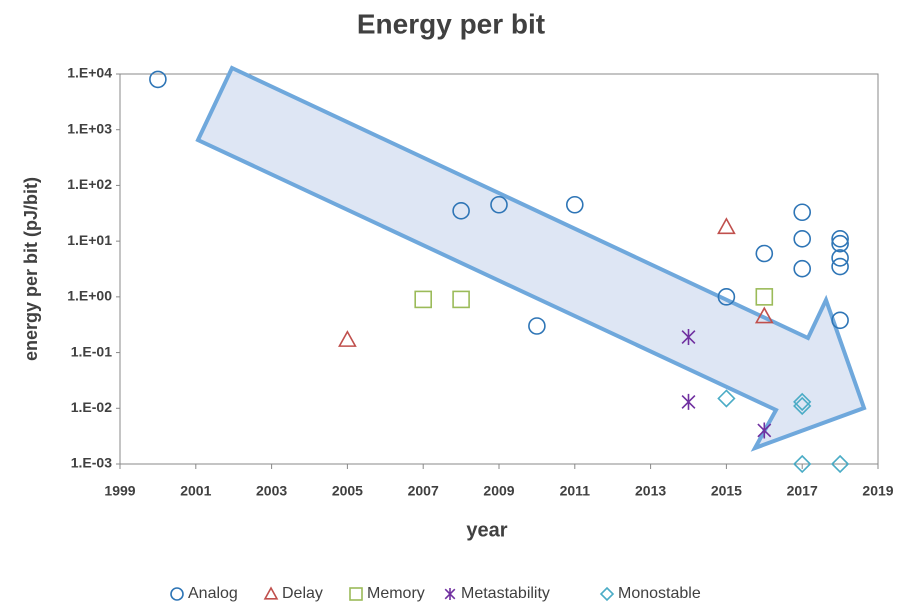  I want to click on y-tick-label: 1.E-03, so click(91, 463).